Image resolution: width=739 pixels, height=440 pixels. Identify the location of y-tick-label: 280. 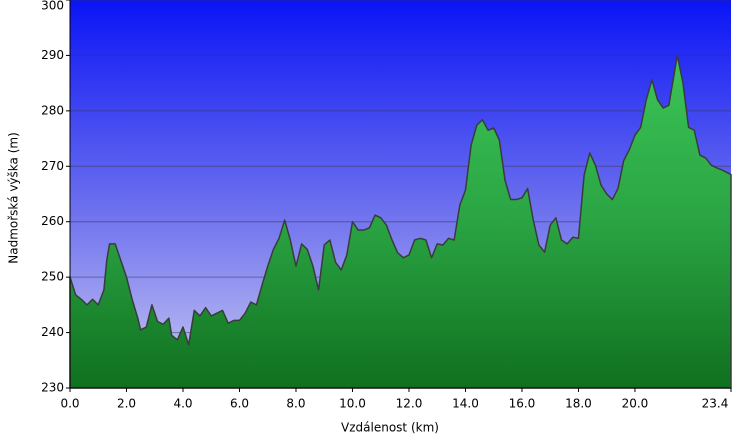
(52, 110).